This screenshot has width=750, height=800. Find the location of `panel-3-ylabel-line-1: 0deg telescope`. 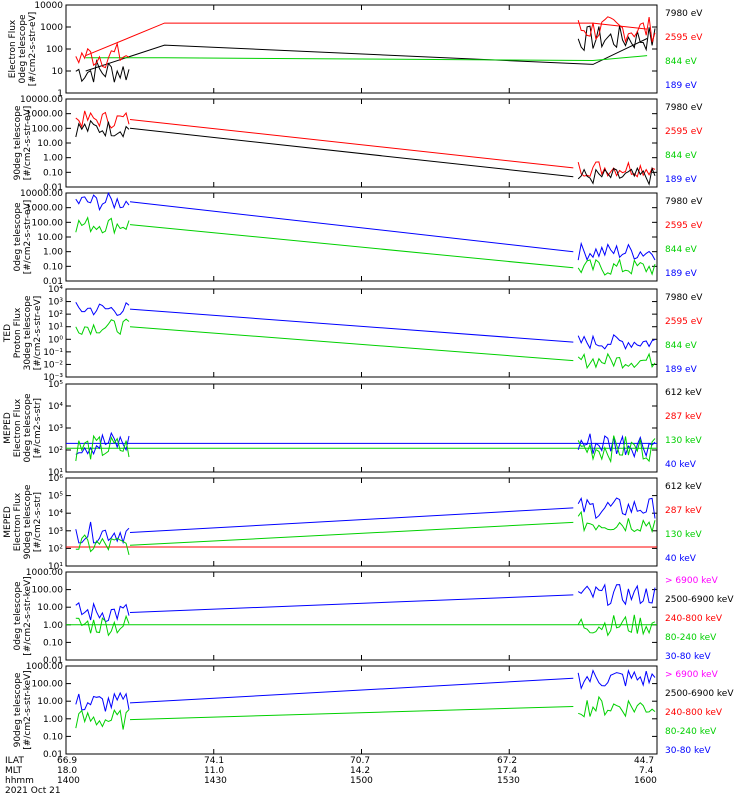

panel-3-ylabel-line-1: 0deg telescope is located at coordinates (18, 237).